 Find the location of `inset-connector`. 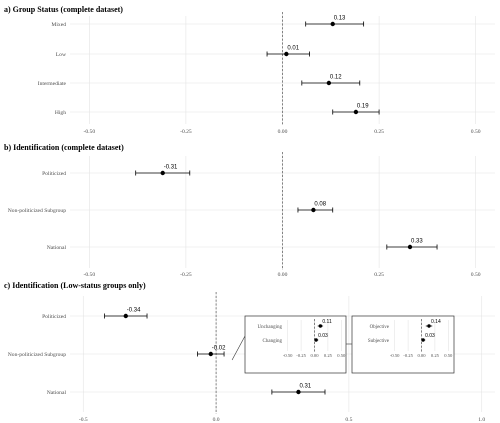

inset-connector is located at coordinates (238, 348).